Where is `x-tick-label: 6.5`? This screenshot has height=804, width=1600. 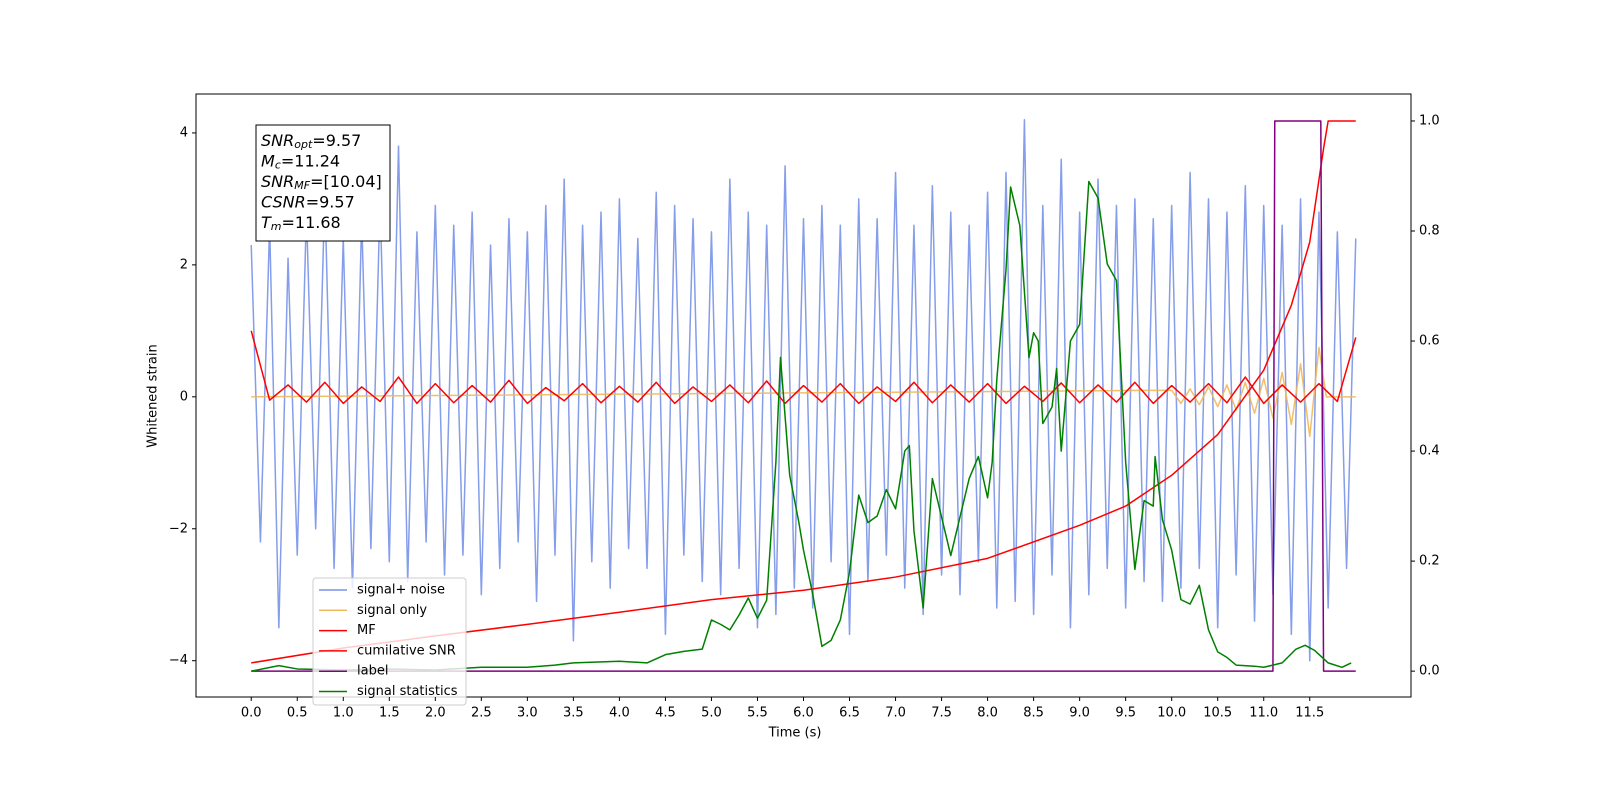
x-tick-label: 6.5 is located at coordinates (849, 713).